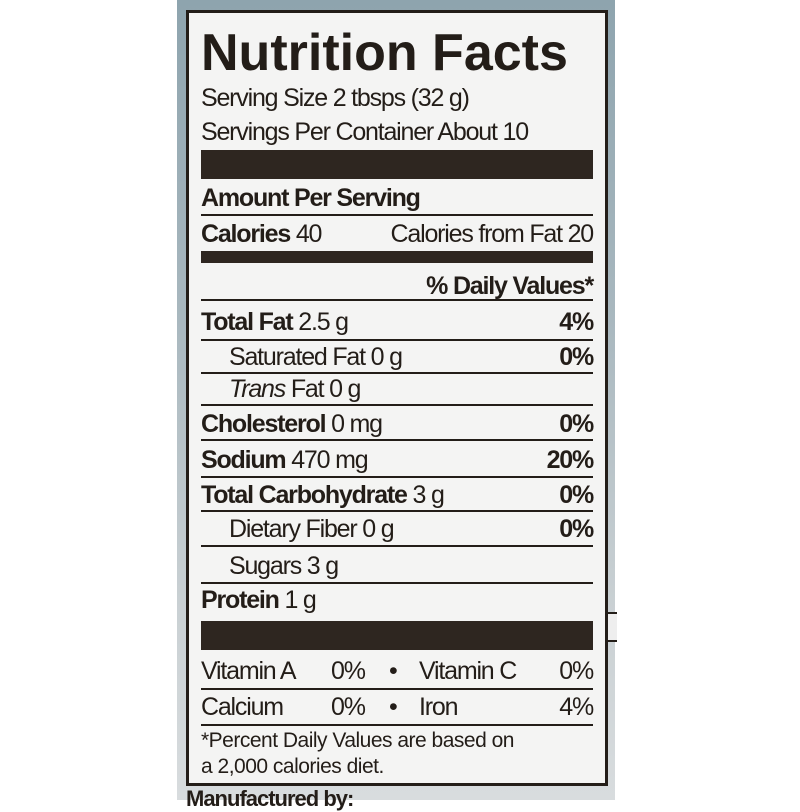 The height and width of the screenshot is (812, 800). Describe the element at coordinates (468, 671) in the screenshot. I see `vitamin-label: Vitamin C` at that location.